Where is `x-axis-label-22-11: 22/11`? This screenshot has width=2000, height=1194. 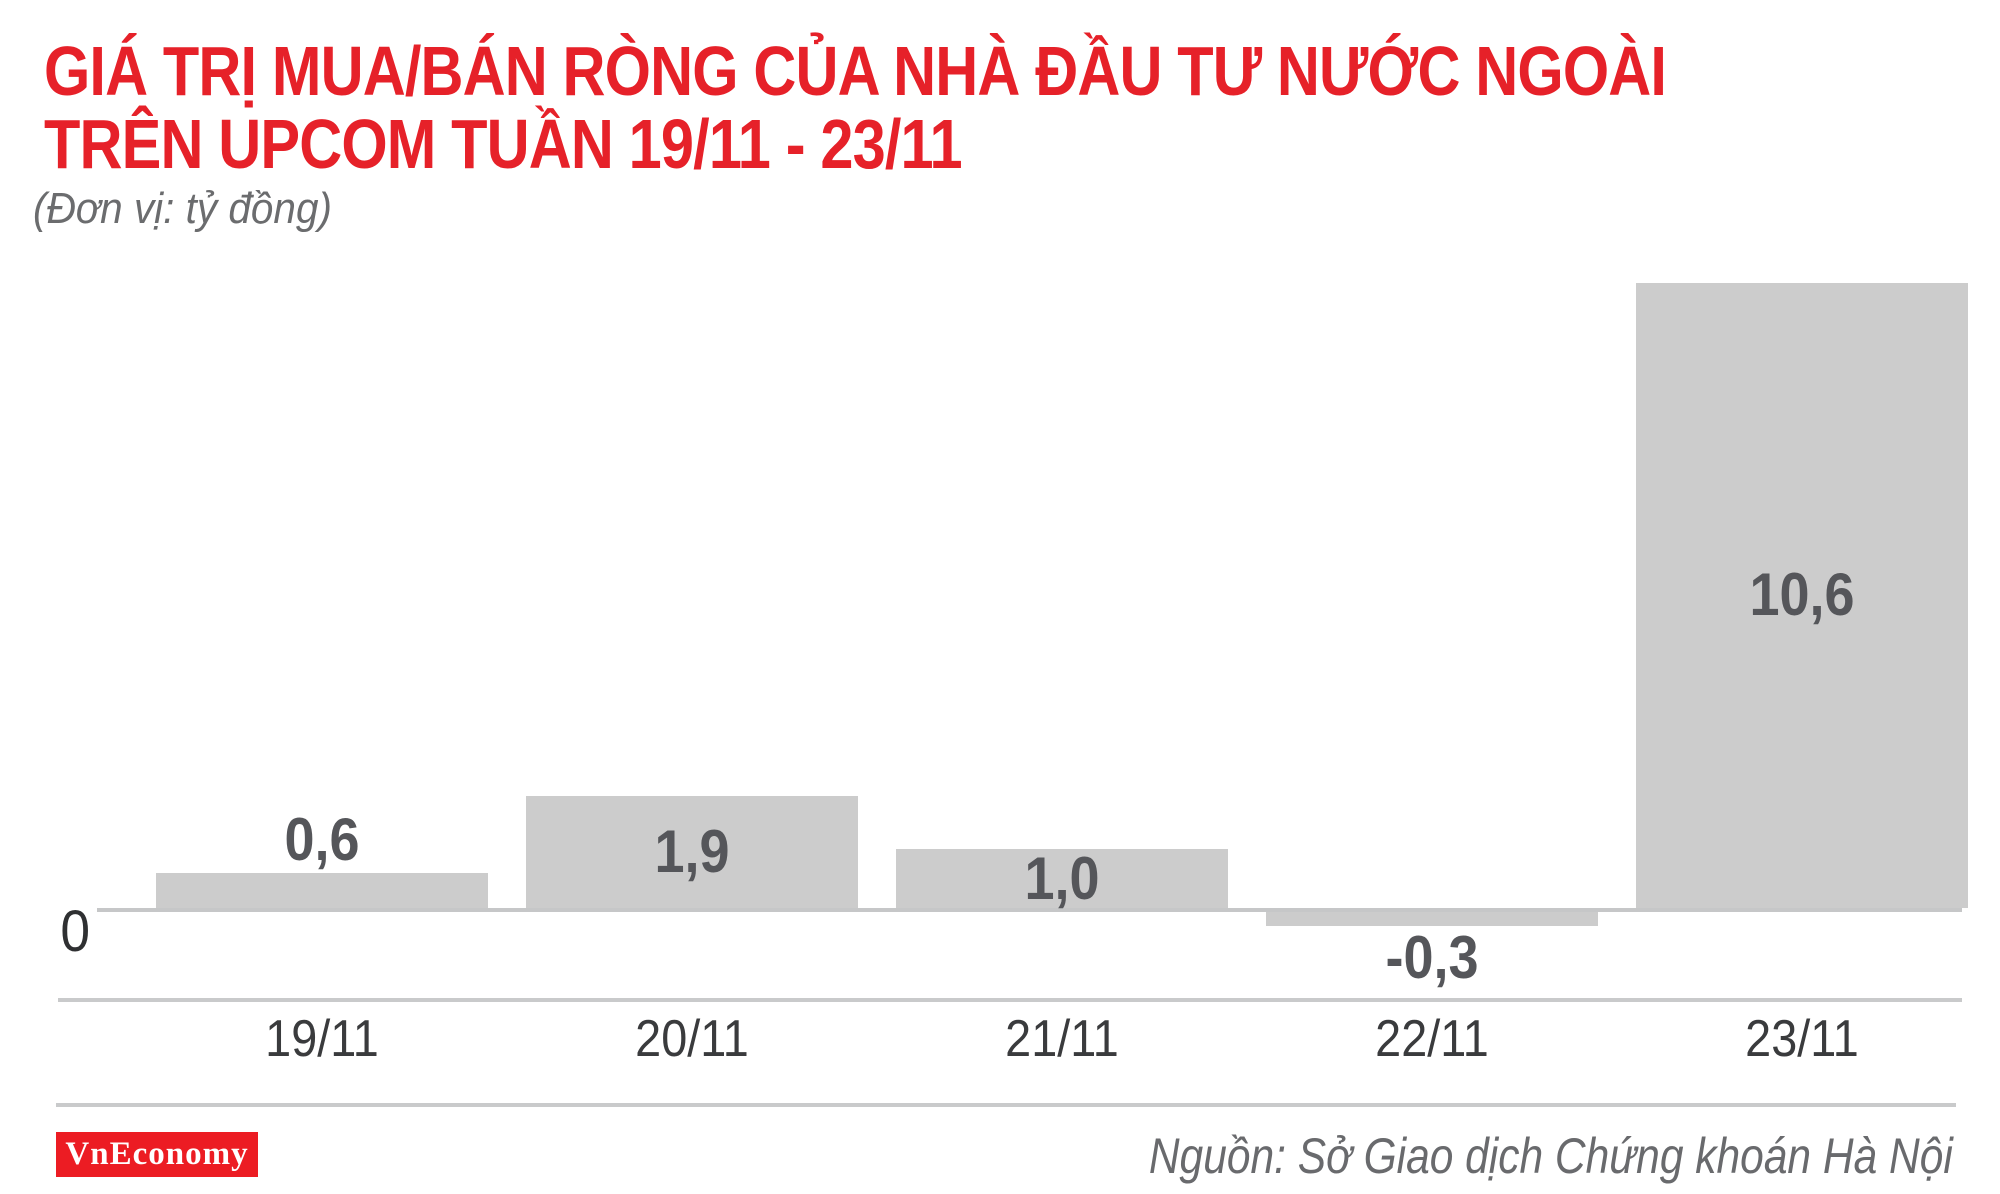
x-axis-label-22-11: 22/11 is located at coordinates (1432, 1039).